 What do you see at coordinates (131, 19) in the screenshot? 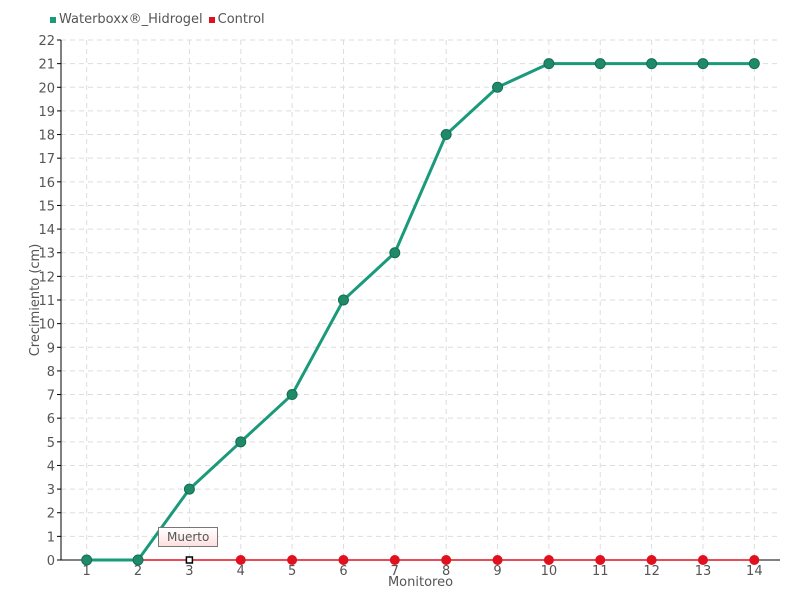
I see `legend-label: Waterboxx®_Hidrogel` at bounding box center [131, 19].